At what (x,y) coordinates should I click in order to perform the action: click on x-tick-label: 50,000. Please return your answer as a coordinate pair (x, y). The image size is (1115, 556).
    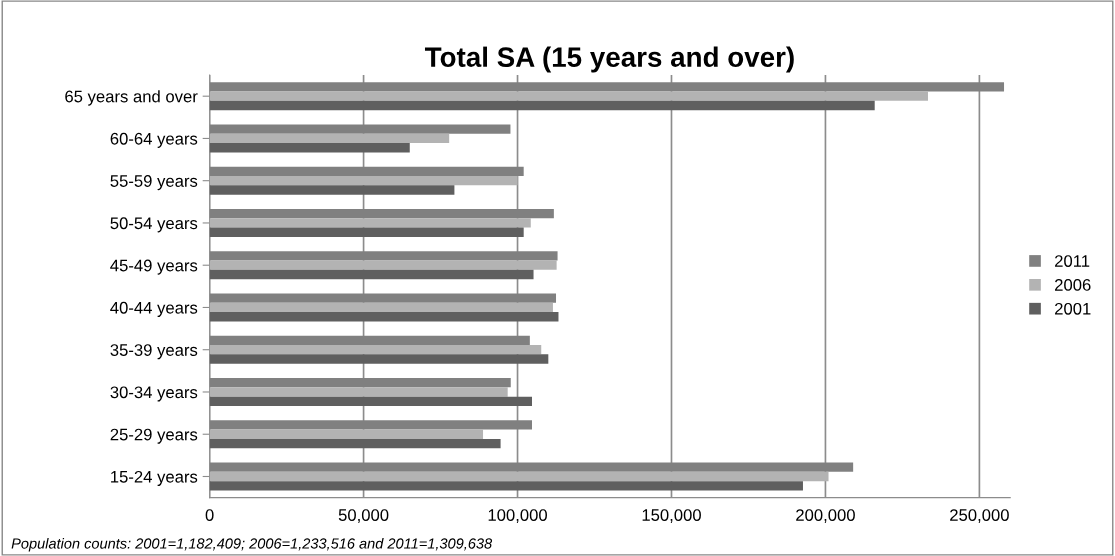
    Looking at the image, I should click on (363, 516).